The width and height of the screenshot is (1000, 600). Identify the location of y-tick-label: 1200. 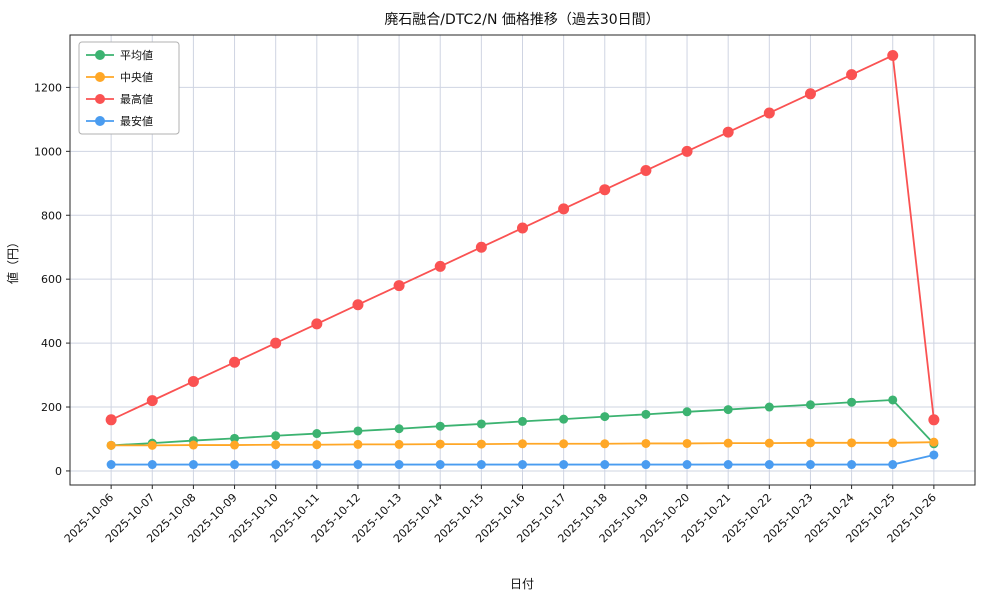
(48, 87).